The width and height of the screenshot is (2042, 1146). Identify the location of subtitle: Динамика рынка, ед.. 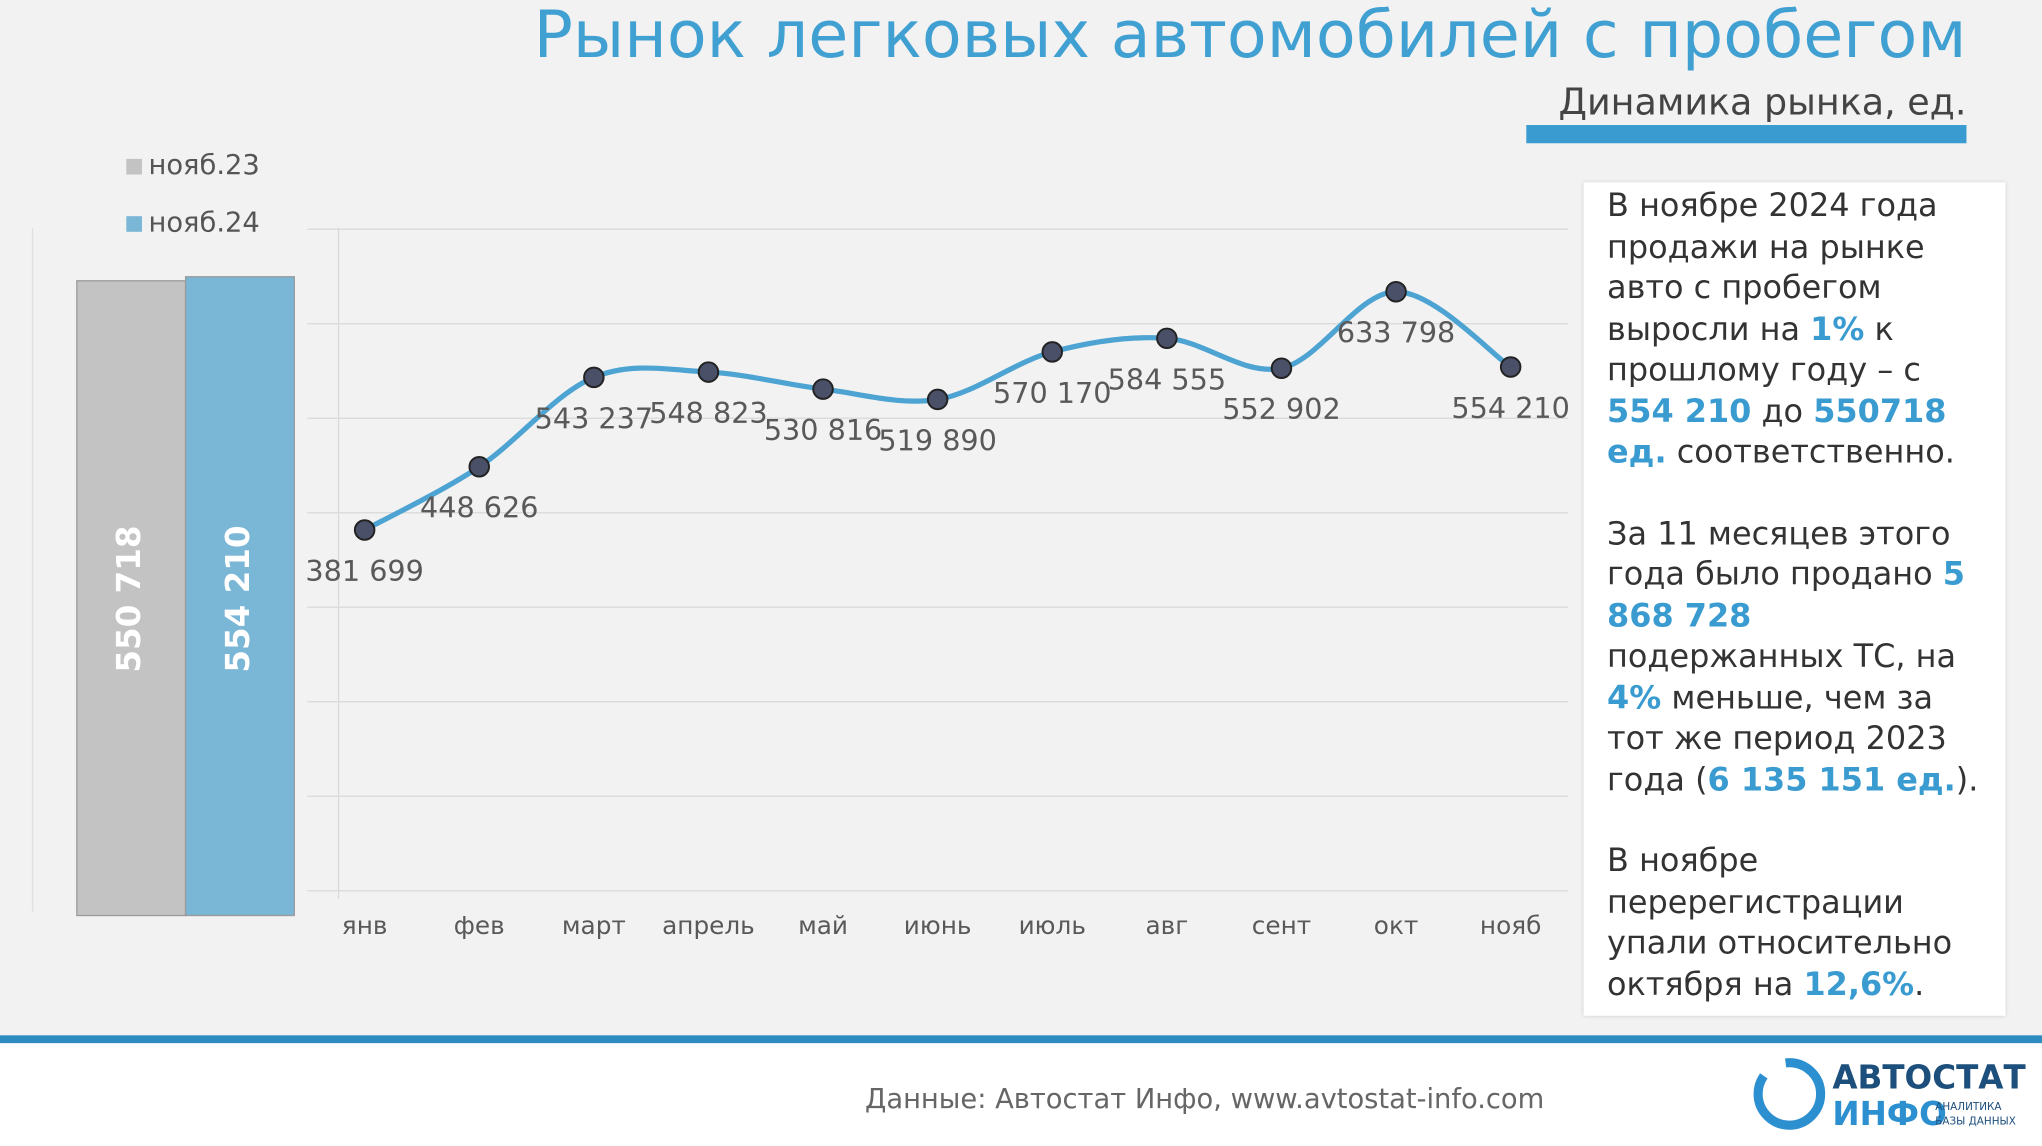
(1762, 102).